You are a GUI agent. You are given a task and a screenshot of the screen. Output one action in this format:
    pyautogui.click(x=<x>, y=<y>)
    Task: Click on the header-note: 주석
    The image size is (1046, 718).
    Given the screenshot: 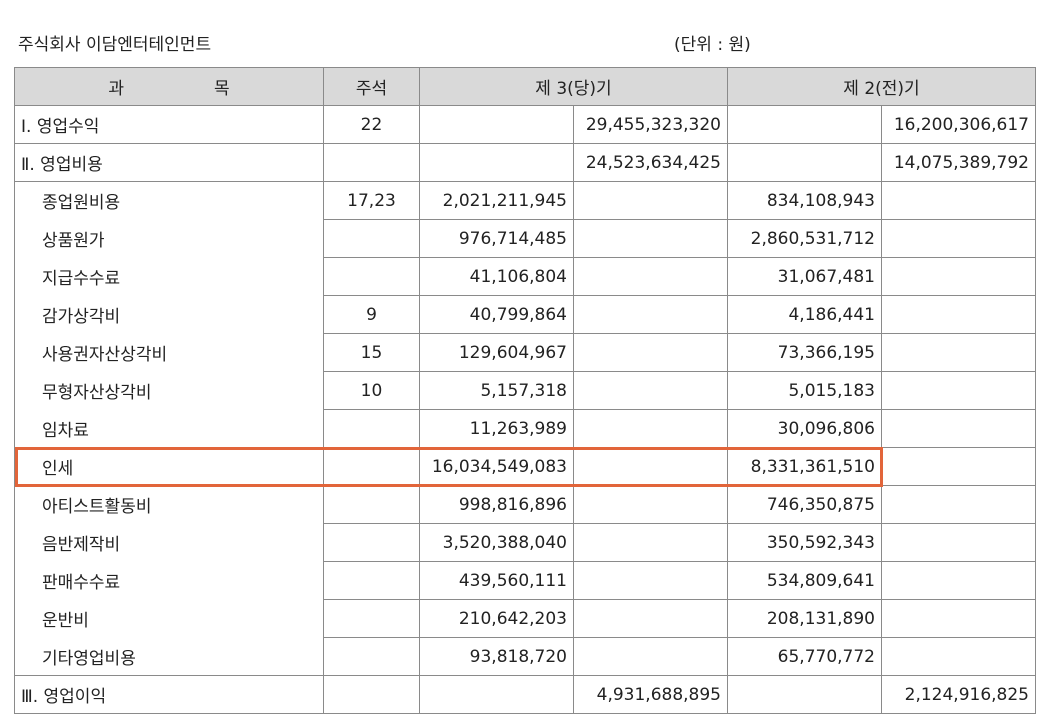 What is the action you would take?
    pyautogui.click(x=371, y=86)
    